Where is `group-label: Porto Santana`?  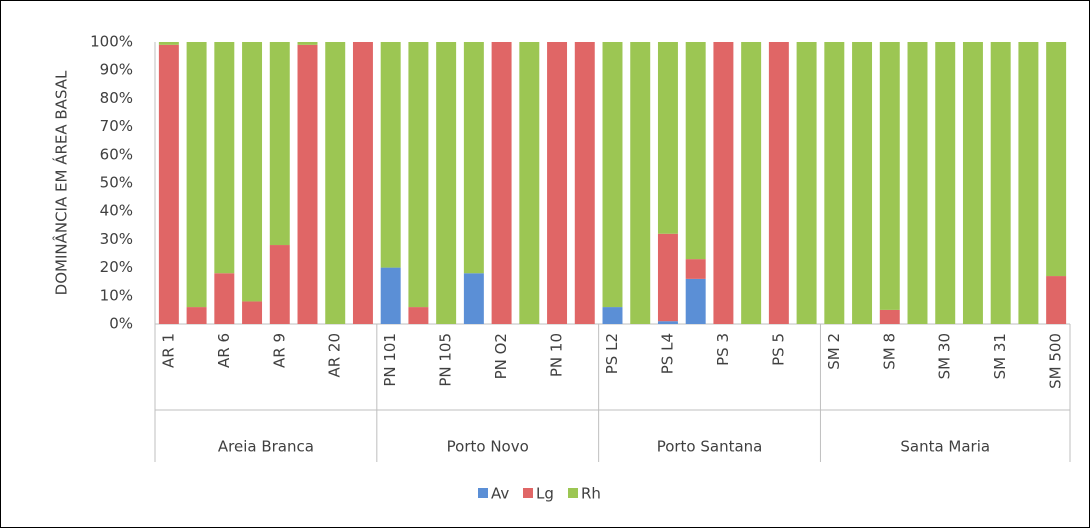
group-label: Porto Santana is located at coordinates (710, 447).